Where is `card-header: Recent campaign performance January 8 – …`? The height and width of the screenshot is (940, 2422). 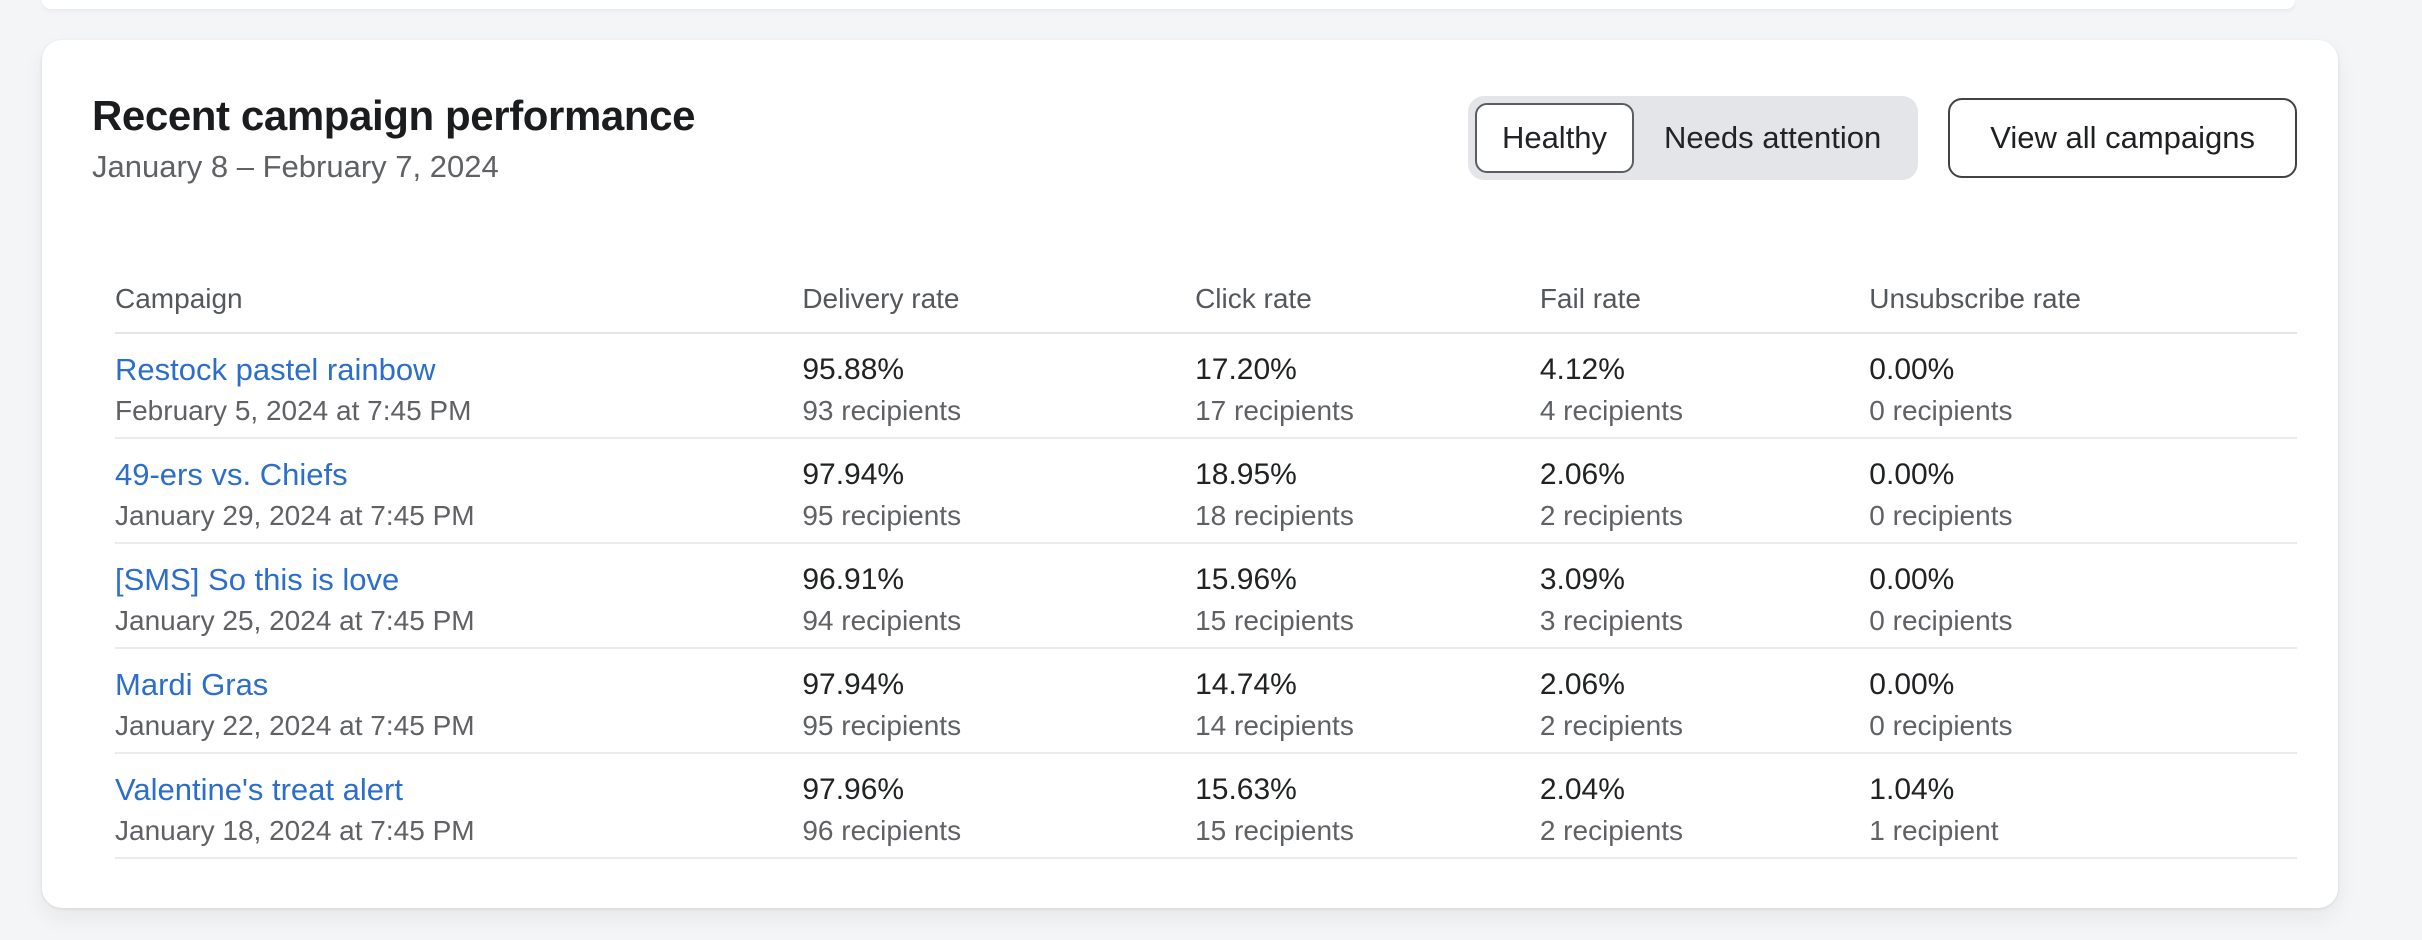
card-header: Recent campaign performance January 8 – … is located at coordinates (1194, 139).